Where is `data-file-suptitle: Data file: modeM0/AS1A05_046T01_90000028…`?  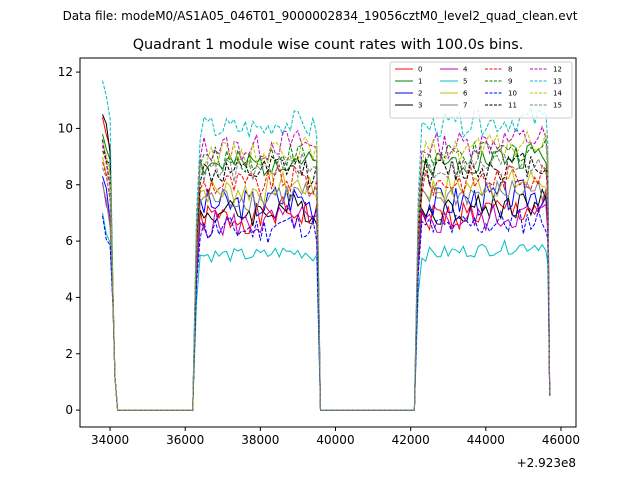
data-file-suptitle: Data file: modeM0/AS1A05_046T01_90000028… is located at coordinates (320, 16).